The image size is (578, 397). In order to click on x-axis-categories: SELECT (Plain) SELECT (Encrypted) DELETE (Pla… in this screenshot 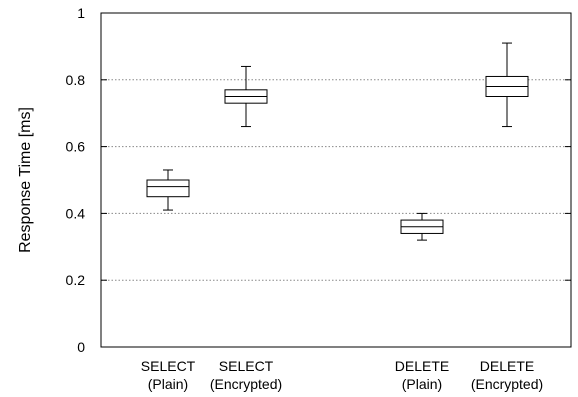, I will do `click(342, 375)`.